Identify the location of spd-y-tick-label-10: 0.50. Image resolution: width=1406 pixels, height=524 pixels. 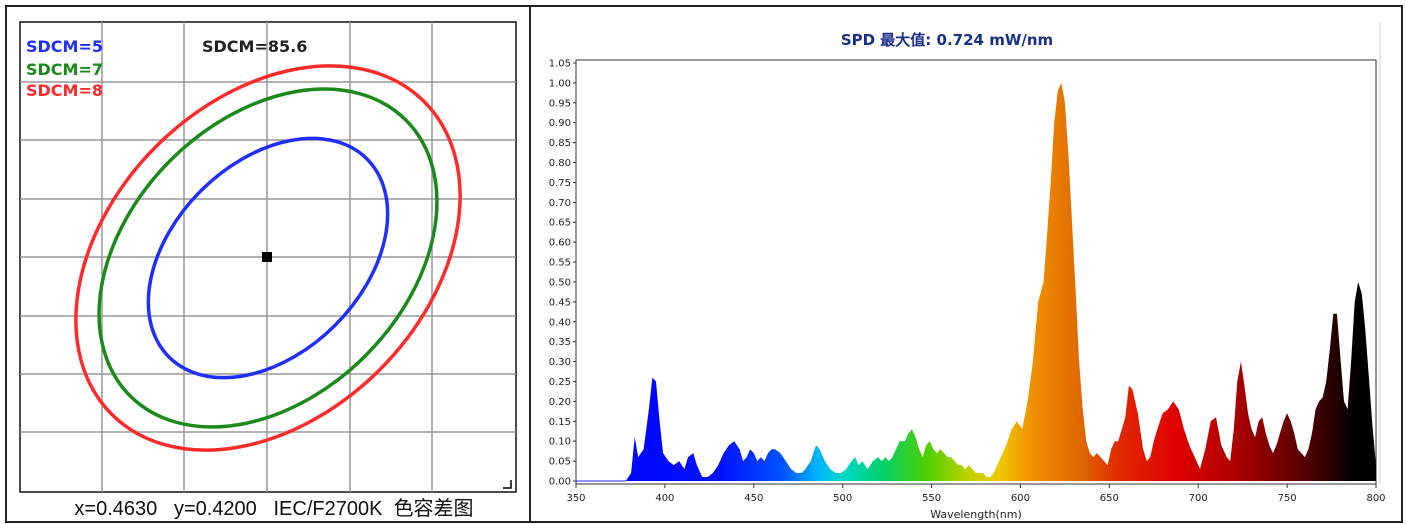
(560, 282).